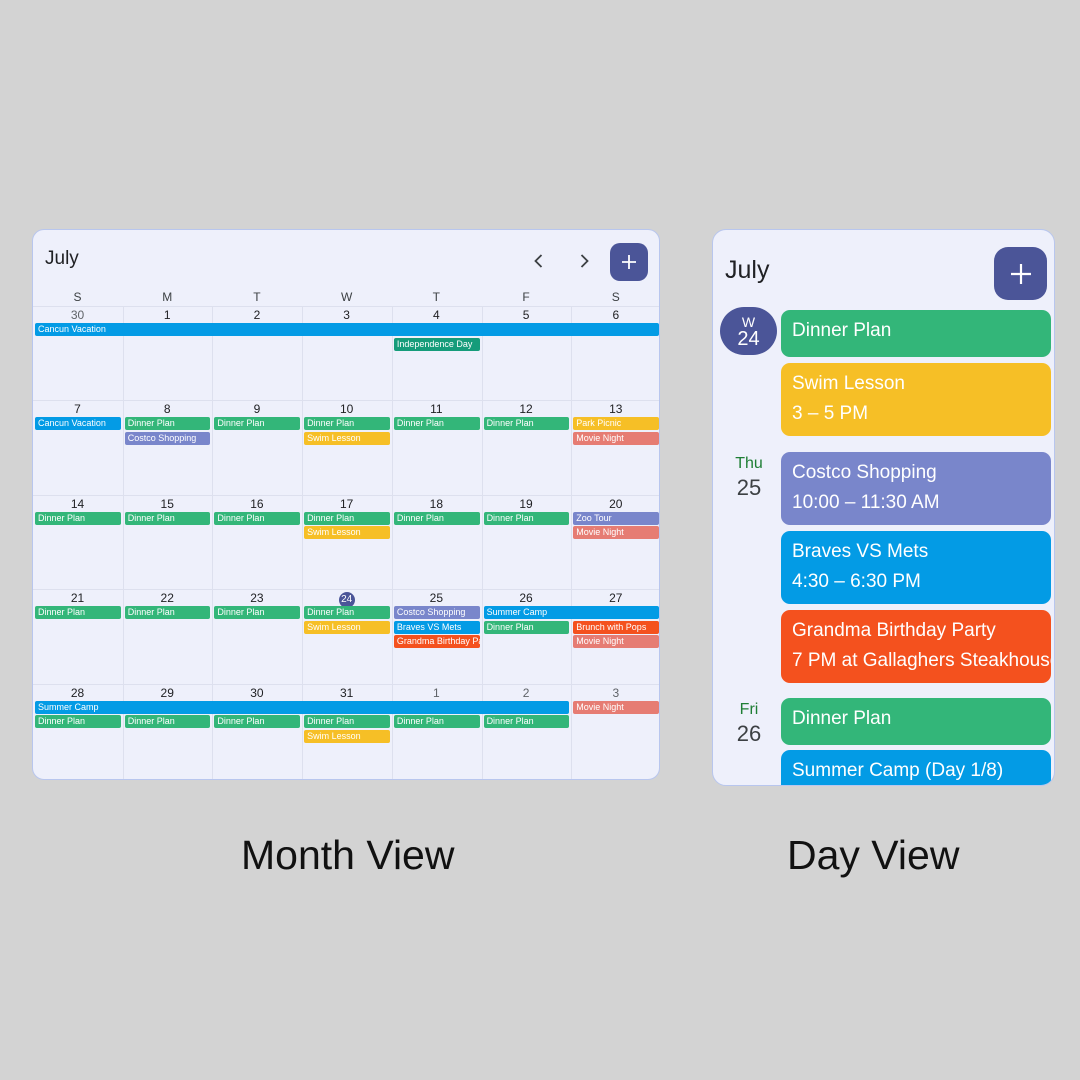 The image size is (1080, 1080). Describe the element at coordinates (616, 424) in the screenshot. I see `event-chip-park-picnic: Park Picnic` at that location.